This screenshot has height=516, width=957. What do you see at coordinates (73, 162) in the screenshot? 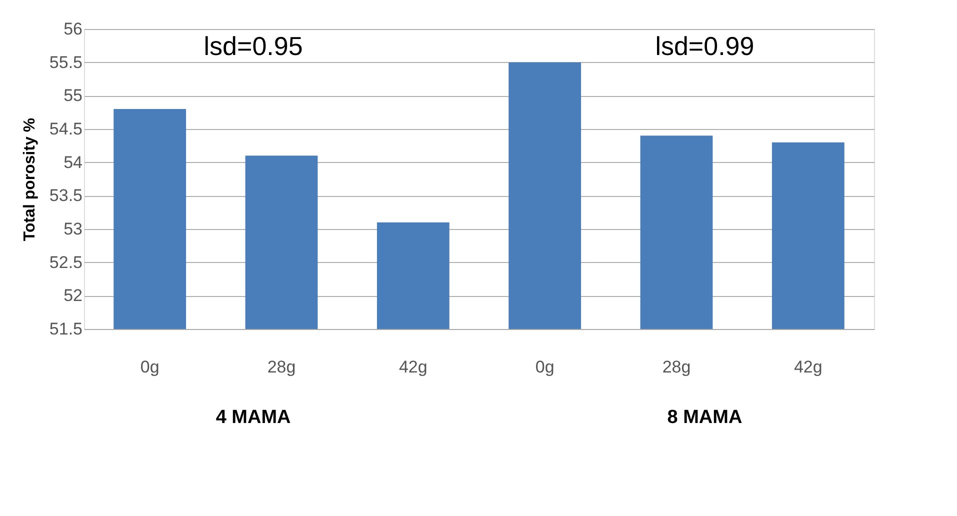
I see `y-tick-label: 54` at bounding box center [73, 162].